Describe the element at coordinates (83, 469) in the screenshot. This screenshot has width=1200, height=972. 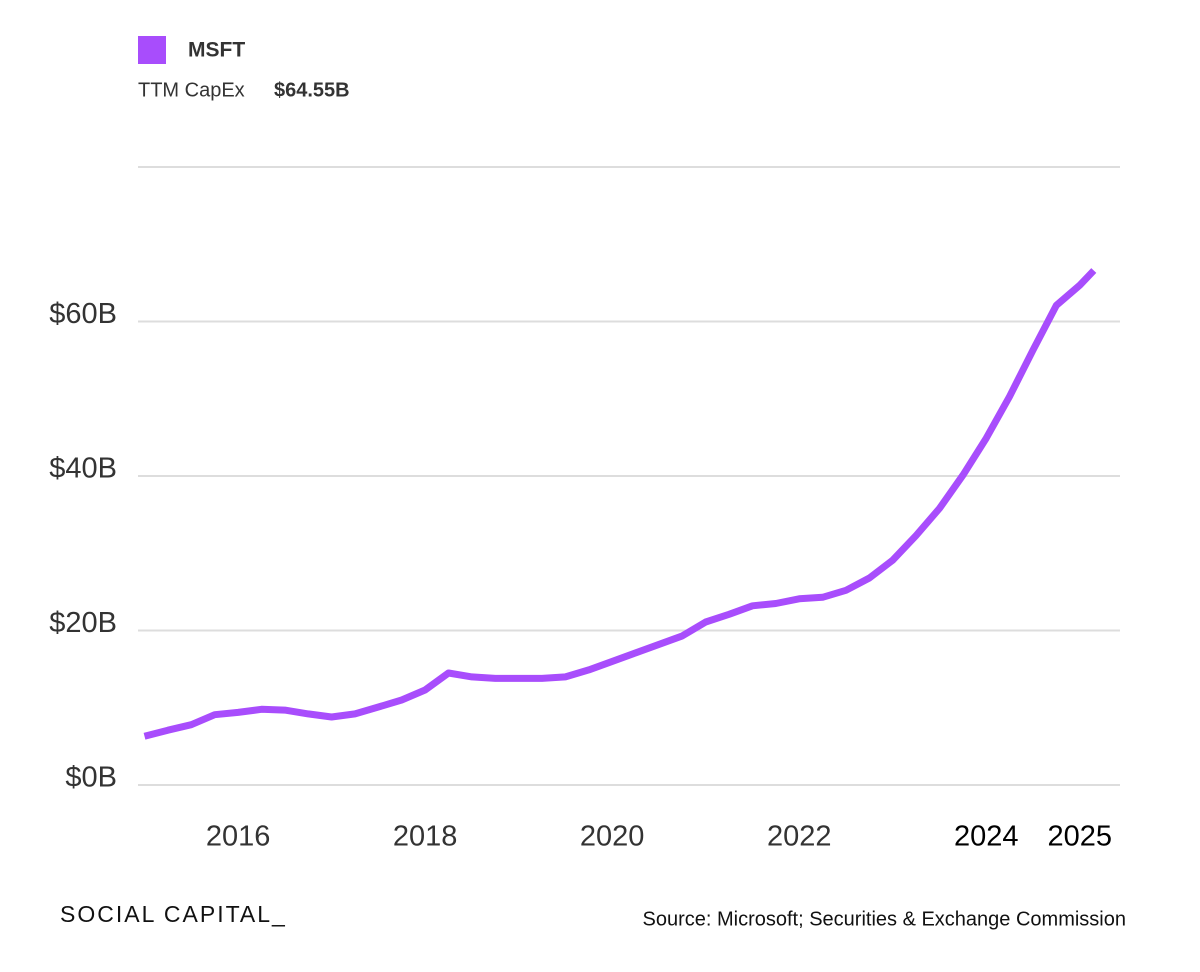
I see `y-tick-label: $40B` at that location.